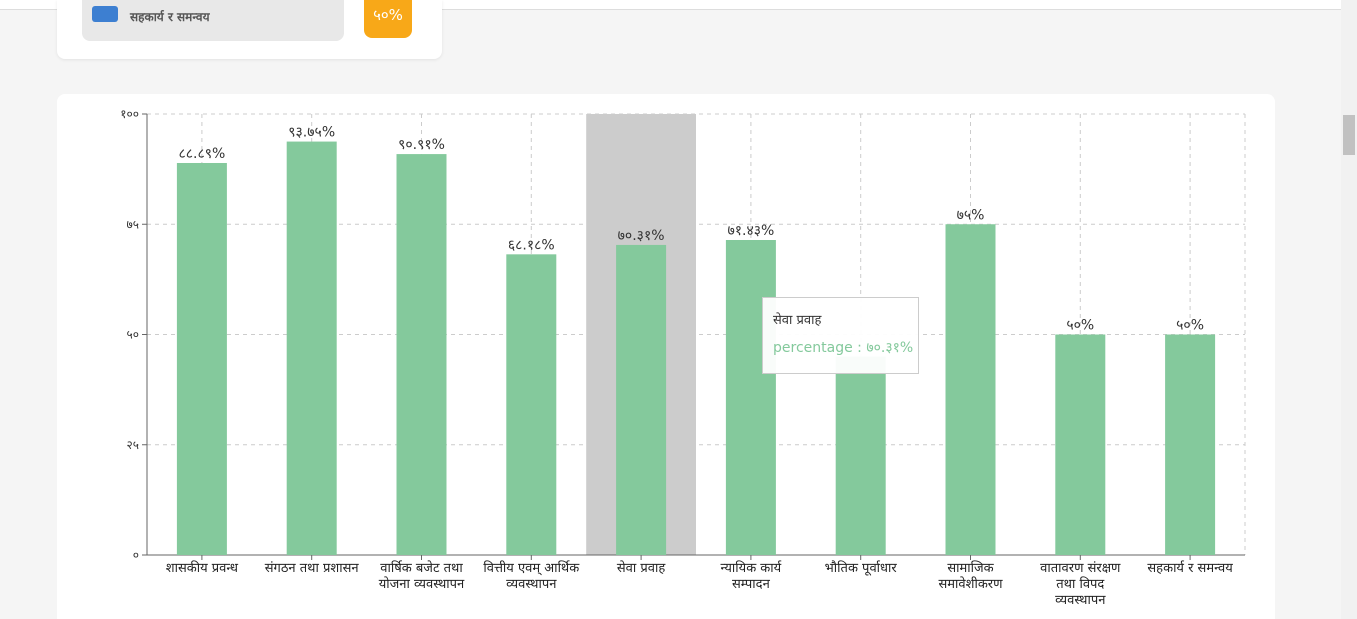 This screenshot has height=619, width=1357. I want to click on y-tick-label: २५, so click(133, 445).